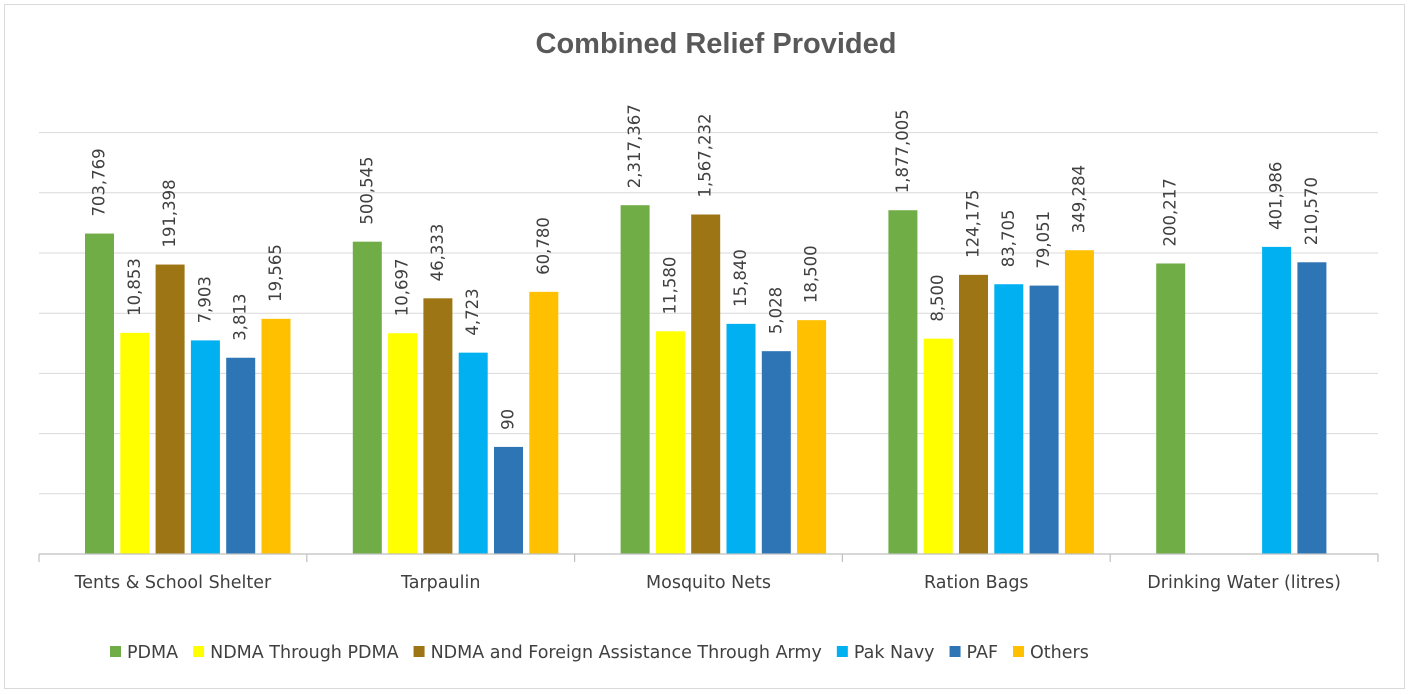  I want to click on data-label: 5,028, so click(775, 310).